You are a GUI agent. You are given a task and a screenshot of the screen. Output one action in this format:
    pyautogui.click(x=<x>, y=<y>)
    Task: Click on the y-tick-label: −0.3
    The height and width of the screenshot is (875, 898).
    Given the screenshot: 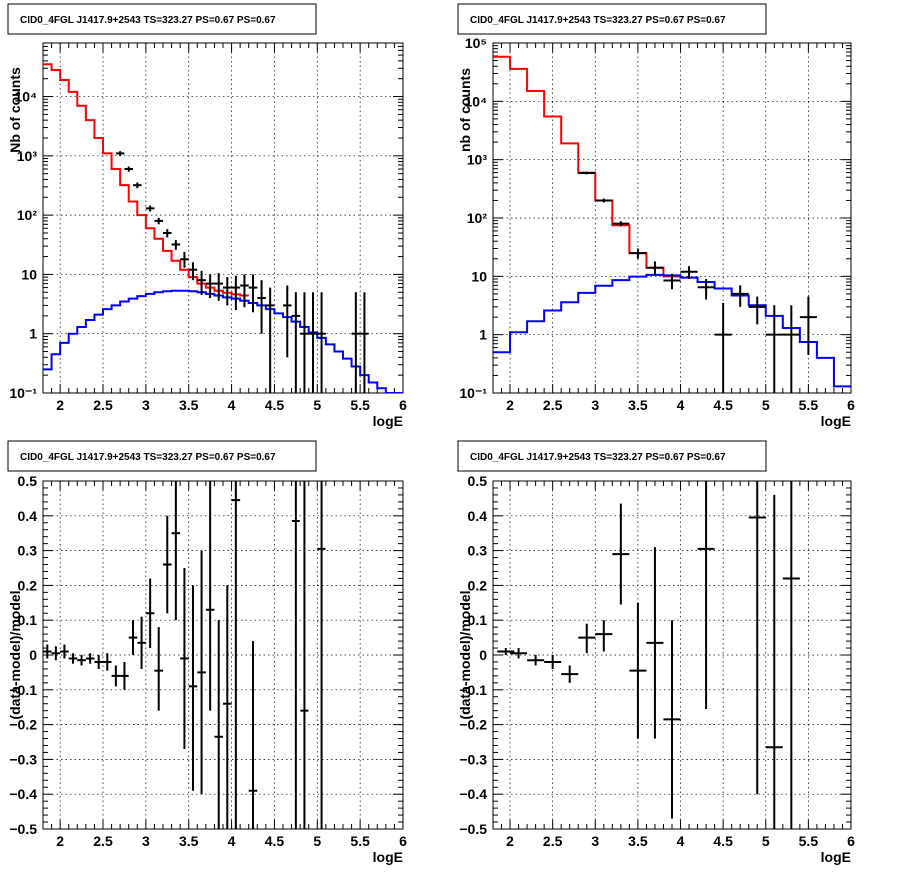 What is the action you would take?
    pyautogui.click(x=473, y=759)
    